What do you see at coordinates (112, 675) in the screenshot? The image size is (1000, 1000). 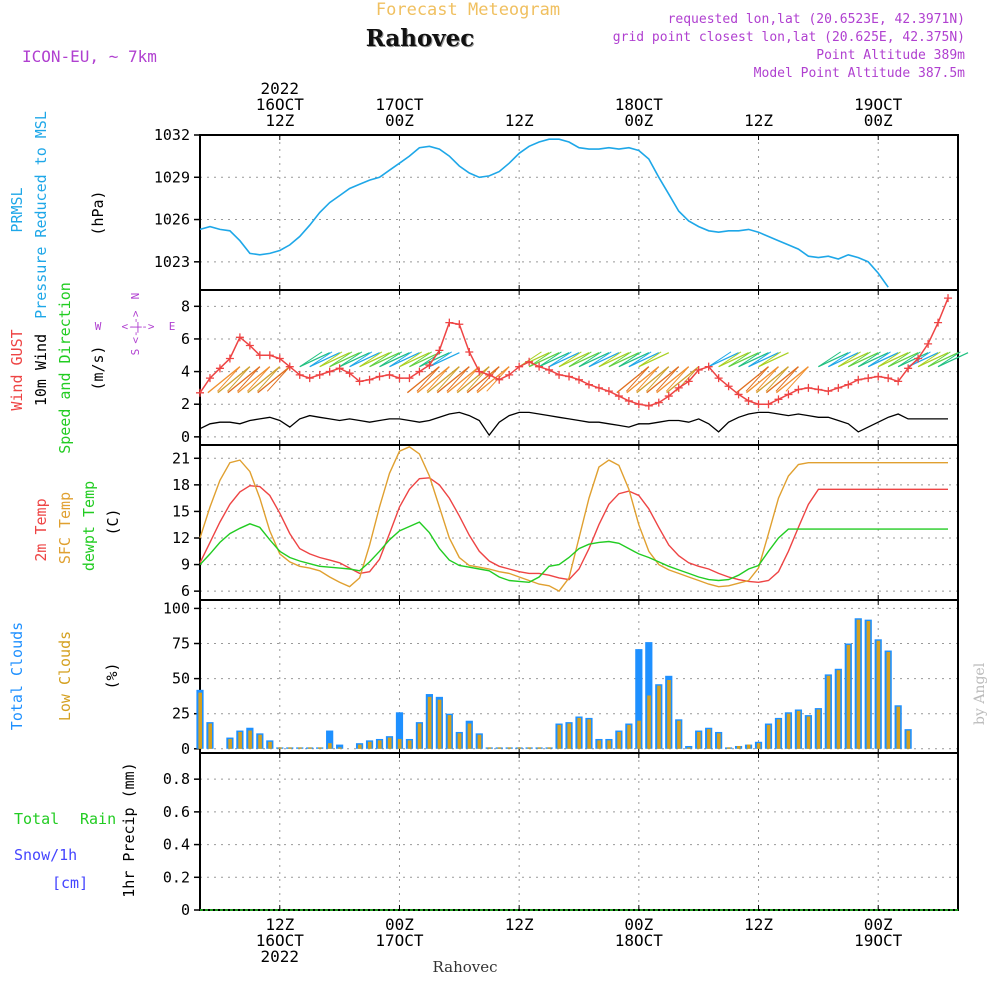 I see `clouds-label-unit: (%)` at bounding box center [112, 675].